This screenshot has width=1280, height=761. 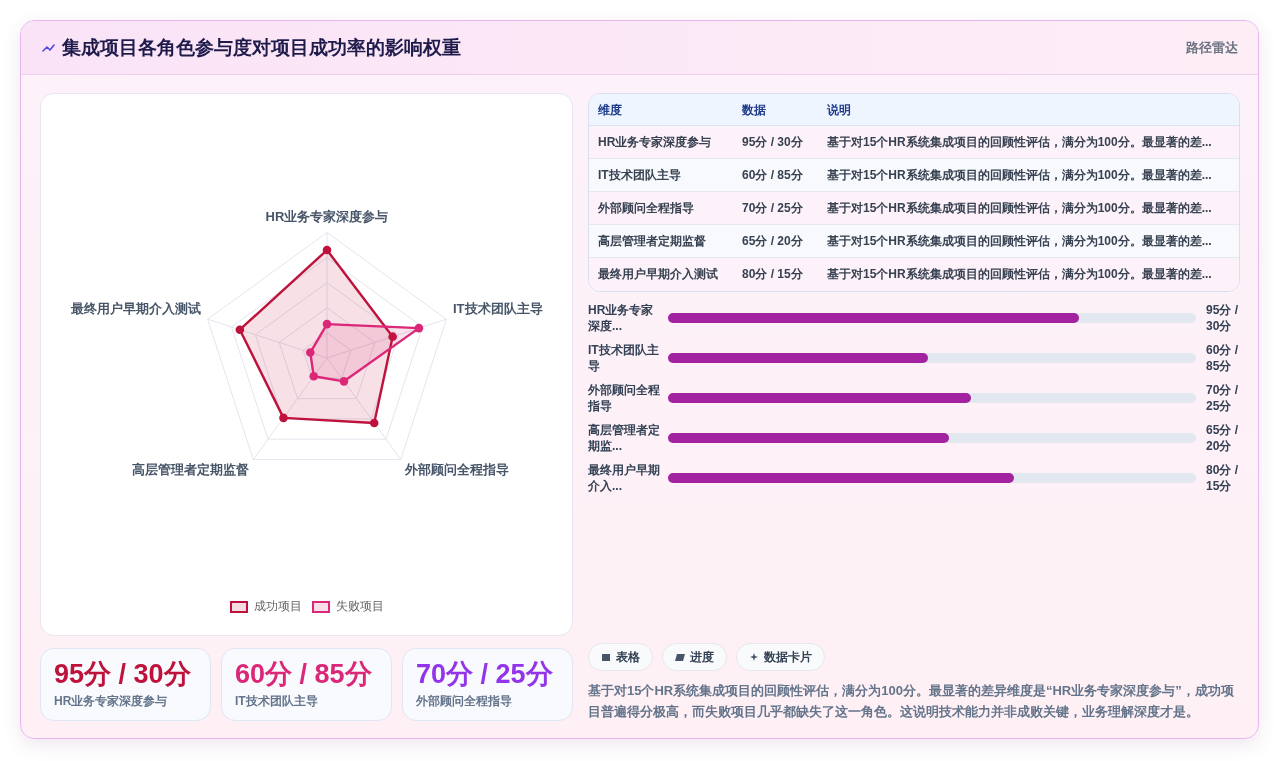 I want to click on category-label: 最终用户早期介入测试, so click(x=658, y=274).